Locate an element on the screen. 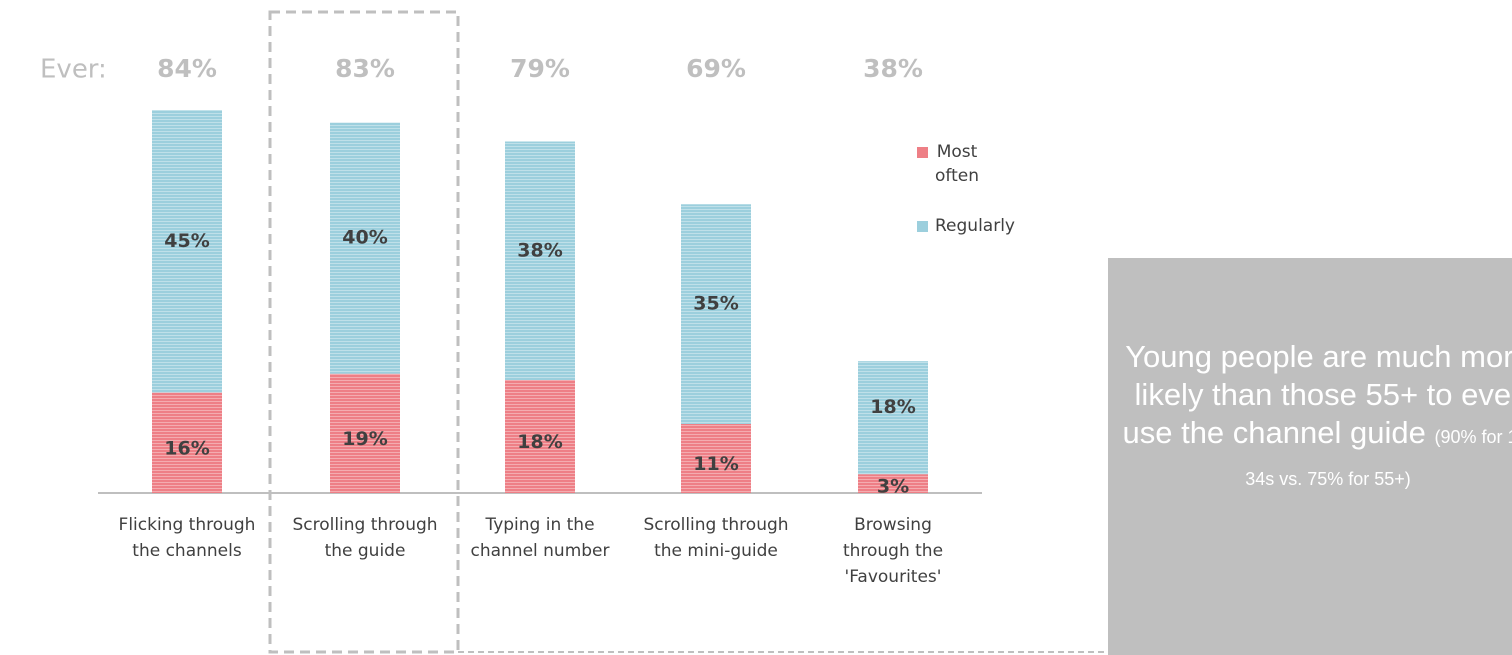 The image size is (1512, 655). ever-label: Ever: is located at coordinates (73, 70).